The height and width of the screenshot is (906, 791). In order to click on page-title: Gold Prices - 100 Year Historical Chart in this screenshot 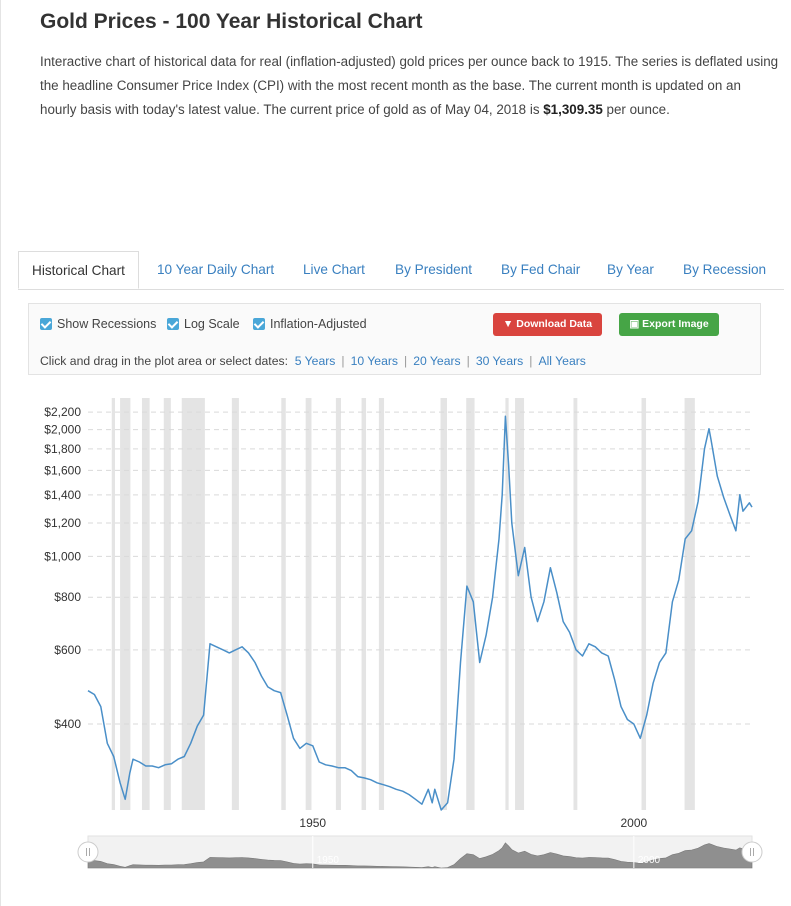, I will do `click(231, 21)`.